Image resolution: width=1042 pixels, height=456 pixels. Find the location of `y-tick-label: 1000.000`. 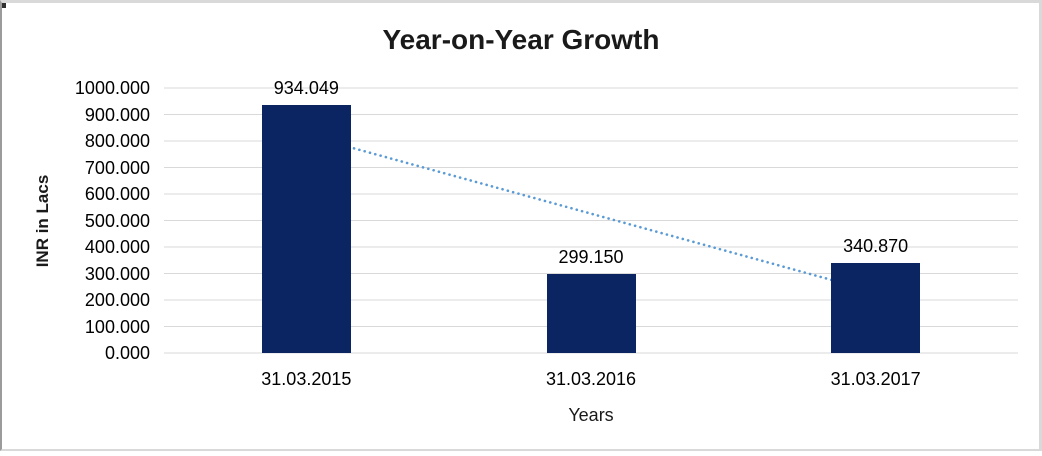

y-tick-label: 1000.000 is located at coordinates (112, 88).